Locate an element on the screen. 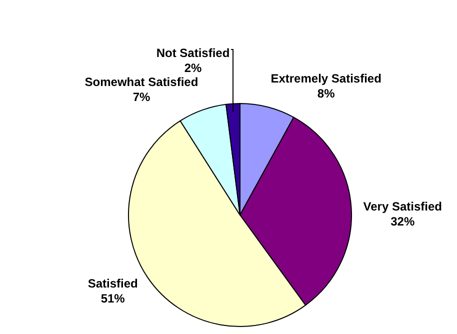  slice-label: Very Satisfied is located at coordinates (402, 207).